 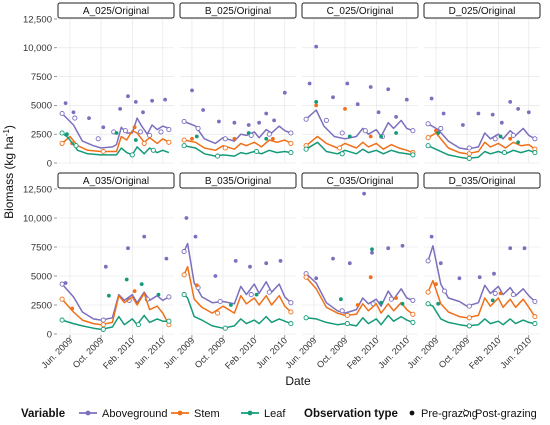 I want to click on legend-key-open-point, so click(x=466, y=413).